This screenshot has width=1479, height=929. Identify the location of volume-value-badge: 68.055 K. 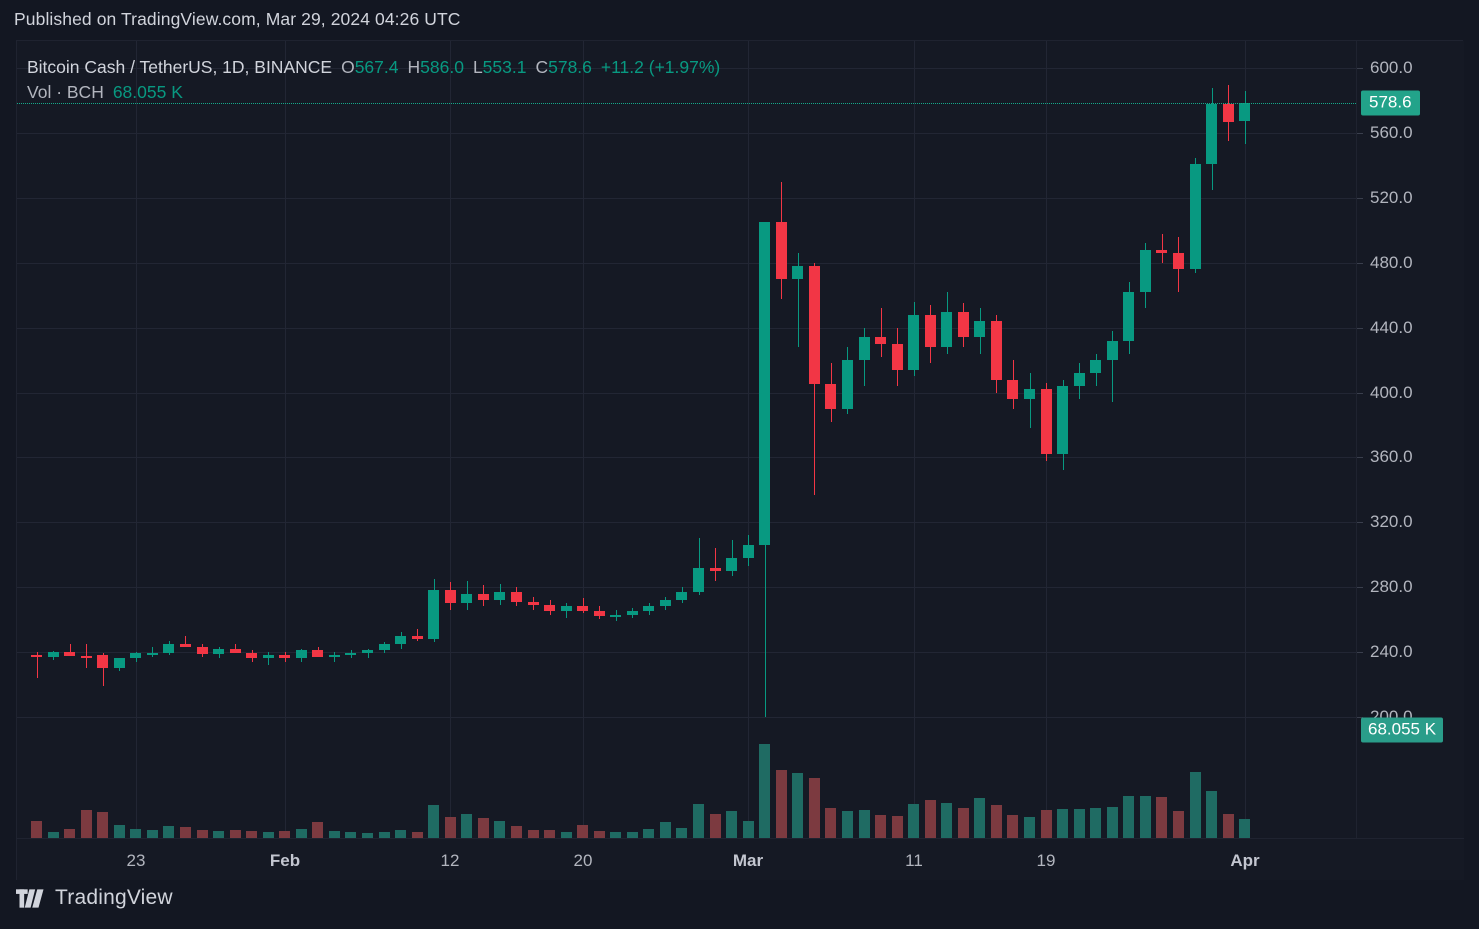
(1402, 730).